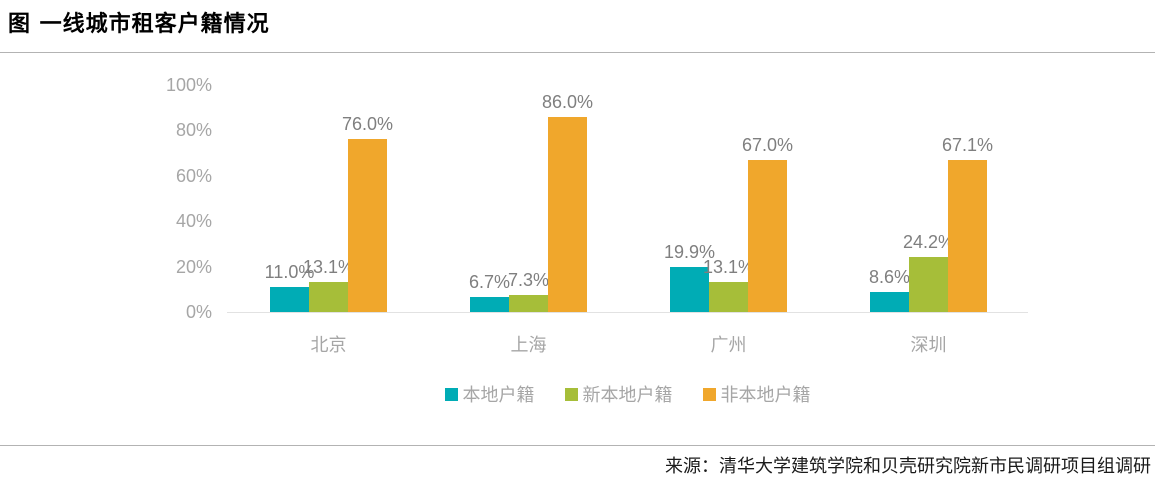  I want to click on legend-label-非本地户籍: 非本地户籍, so click(765, 395).